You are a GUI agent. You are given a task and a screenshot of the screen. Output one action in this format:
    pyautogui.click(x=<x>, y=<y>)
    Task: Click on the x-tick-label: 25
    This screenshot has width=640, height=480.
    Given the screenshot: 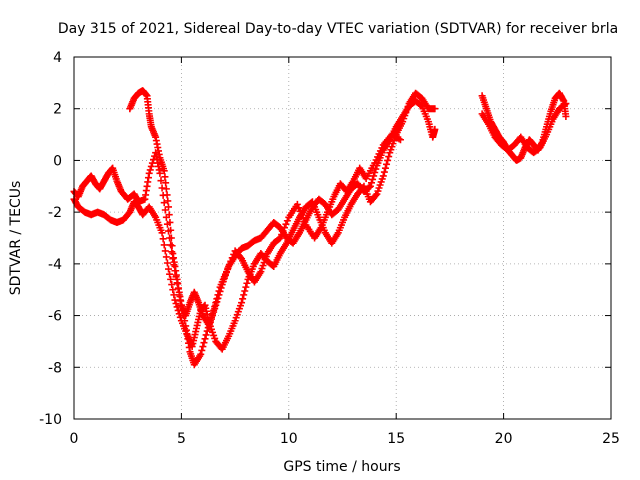 What is the action you would take?
    pyautogui.click(x=611, y=439)
    